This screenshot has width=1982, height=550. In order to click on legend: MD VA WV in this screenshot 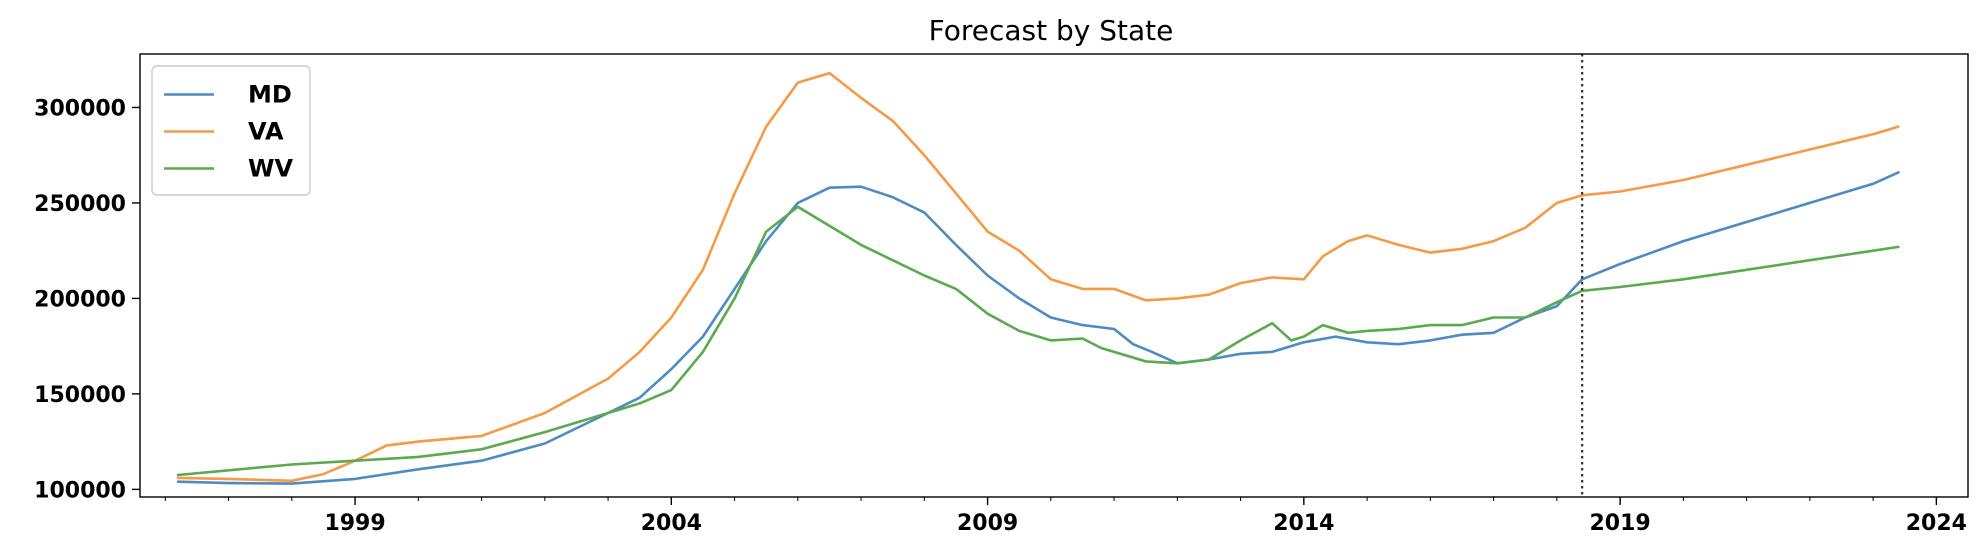, I will do `click(231, 130)`.